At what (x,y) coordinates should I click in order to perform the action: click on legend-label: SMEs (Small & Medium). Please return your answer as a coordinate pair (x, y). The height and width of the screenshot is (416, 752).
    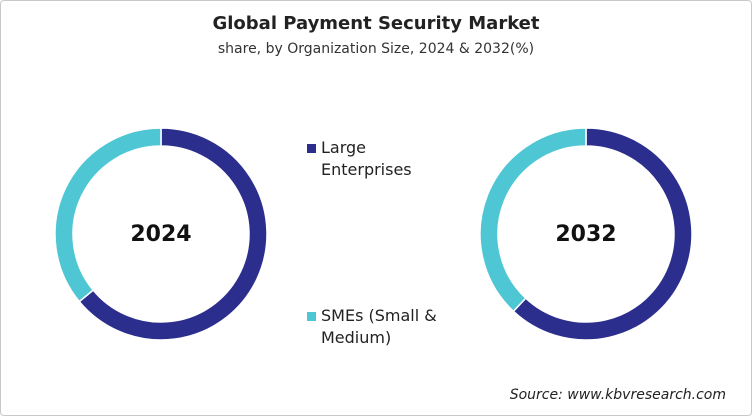
    Looking at the image, I should click on (379, 326).